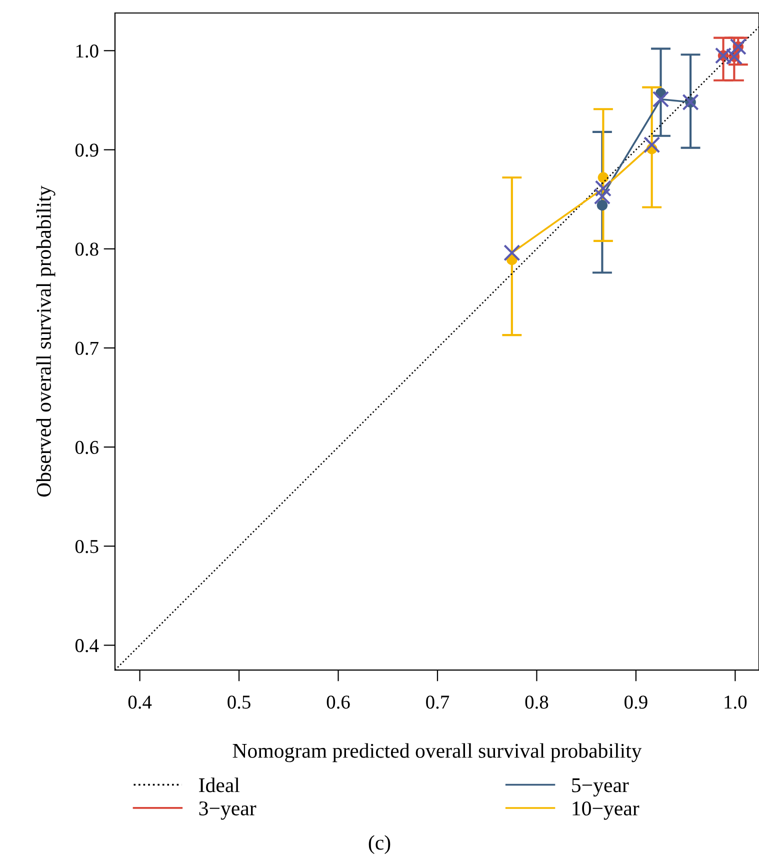 This screenshot has width=759, height=867. I want to click on legend-label: 5−year, so click(600, 787).